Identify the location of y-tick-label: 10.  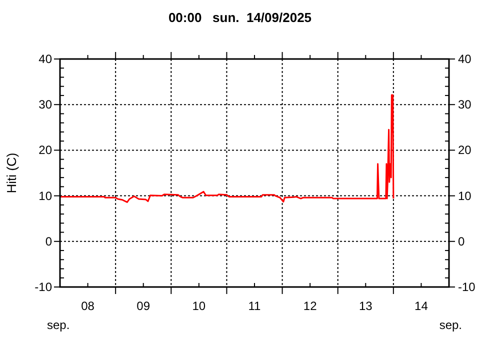
(45, 195).